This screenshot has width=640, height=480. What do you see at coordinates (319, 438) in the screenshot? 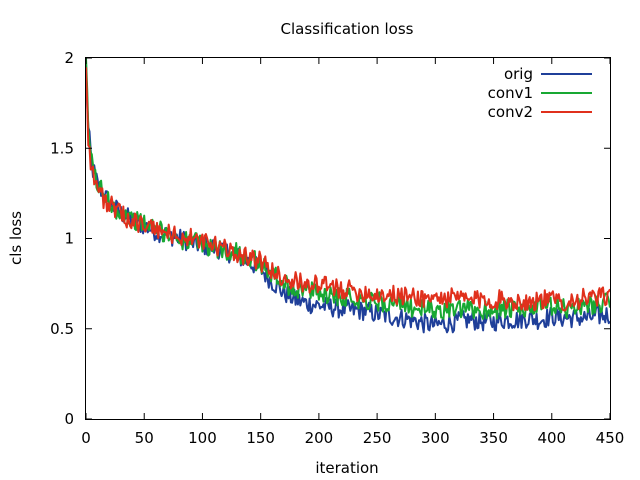
I see `x-tick-label: 200` at bounding box center [319, 438].